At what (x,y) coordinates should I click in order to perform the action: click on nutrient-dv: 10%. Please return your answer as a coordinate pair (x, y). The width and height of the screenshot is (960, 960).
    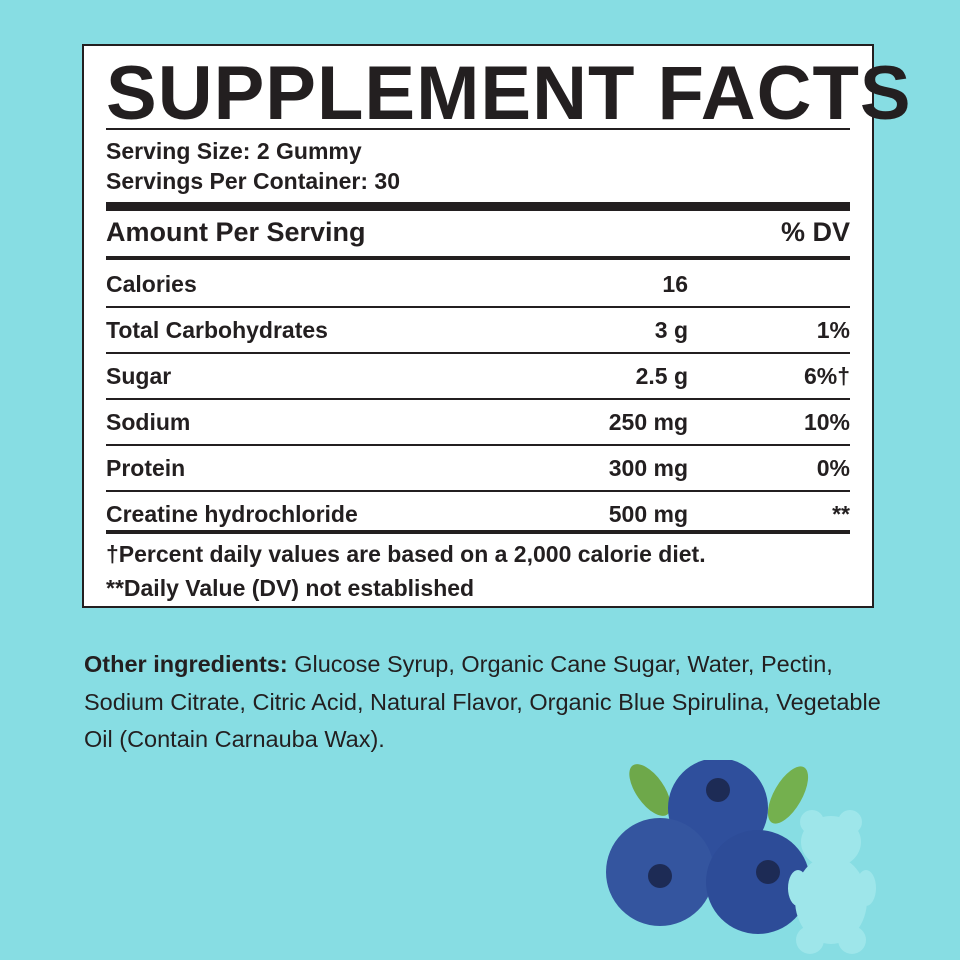
    Looking at the image, I should click on (826, 422).